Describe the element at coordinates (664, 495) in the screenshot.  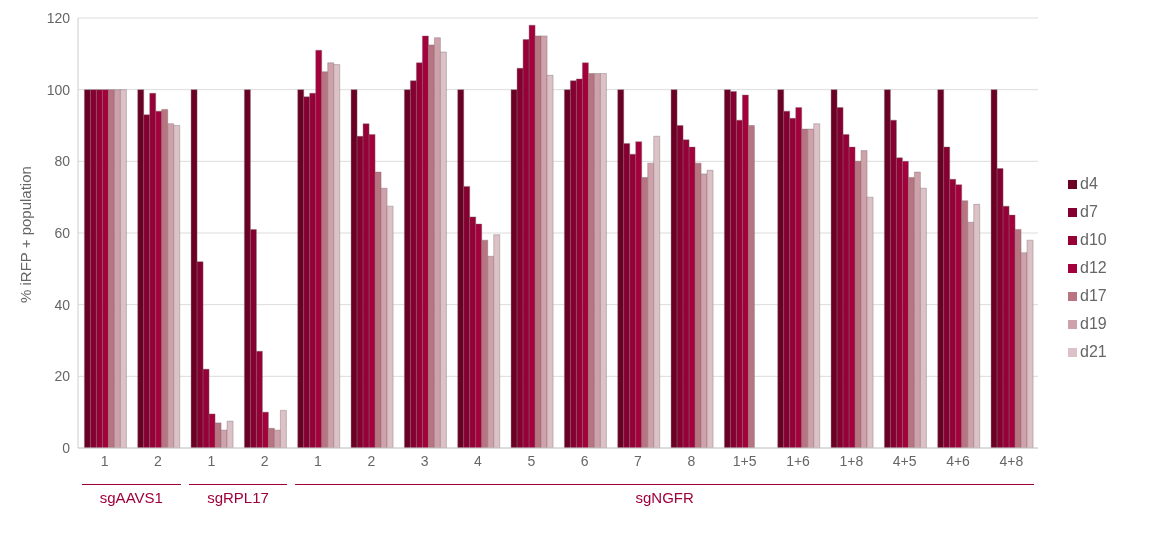
I see `text: sgNGFR` at that location.